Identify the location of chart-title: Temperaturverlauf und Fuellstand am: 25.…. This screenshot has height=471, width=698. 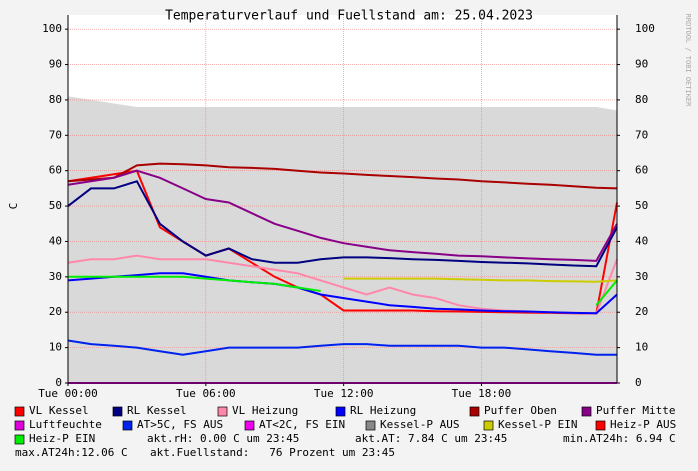
(349, 16).